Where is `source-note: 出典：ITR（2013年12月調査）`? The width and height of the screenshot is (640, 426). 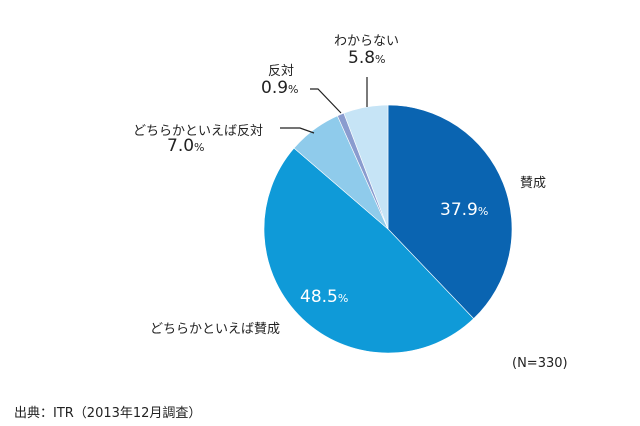 source-note: 出典：ITR（2013年12月調査） is located at coordinates (108, 413).